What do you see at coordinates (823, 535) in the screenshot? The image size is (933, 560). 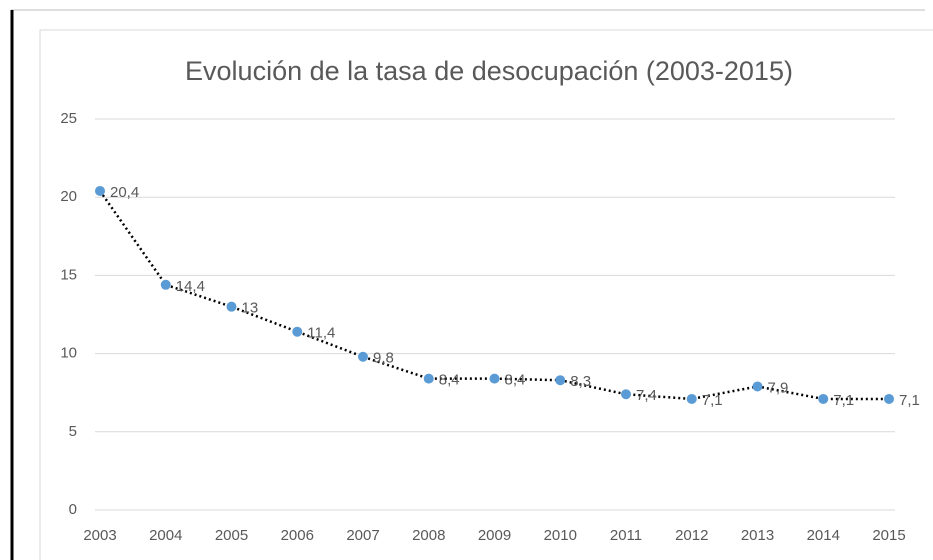 I see `x-tick-label: 2014` at bounding box center [823, 535].